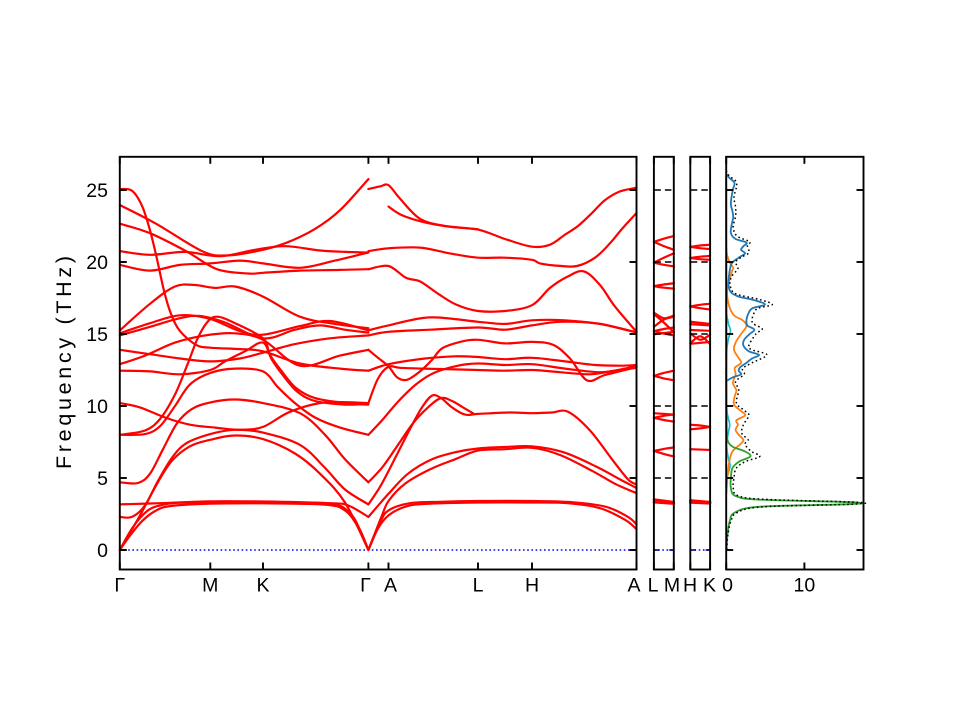 This screenshot has width=960, height=725. What do you see at coordinates (97, 335) in the screenshot?
I see `svg-text: 15` at bounding box center [97, 335].